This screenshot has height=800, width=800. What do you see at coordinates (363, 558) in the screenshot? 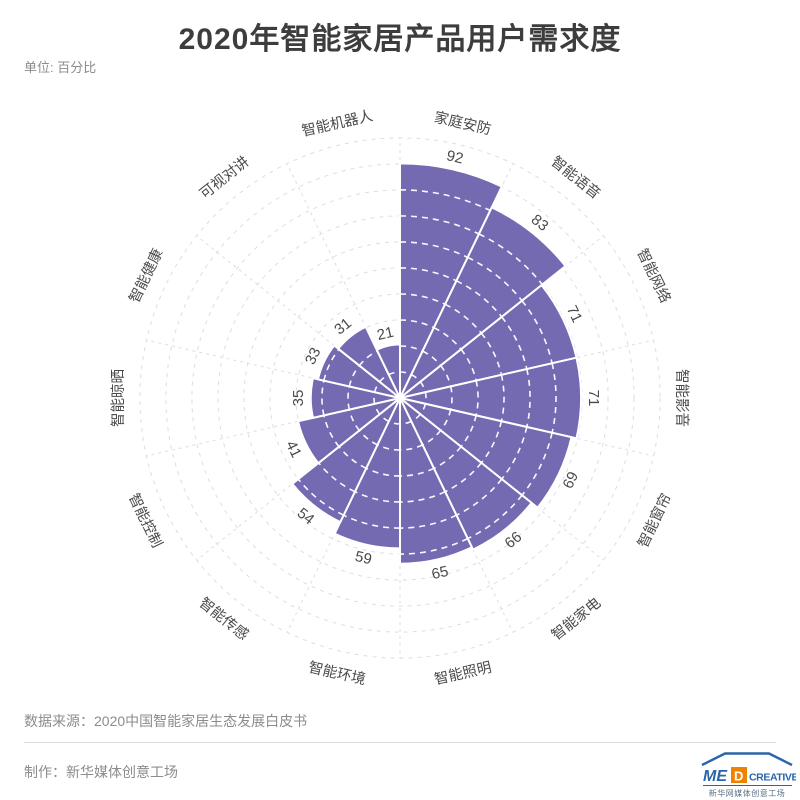
I see `value-label: 59` at bounding box center [363, 558].